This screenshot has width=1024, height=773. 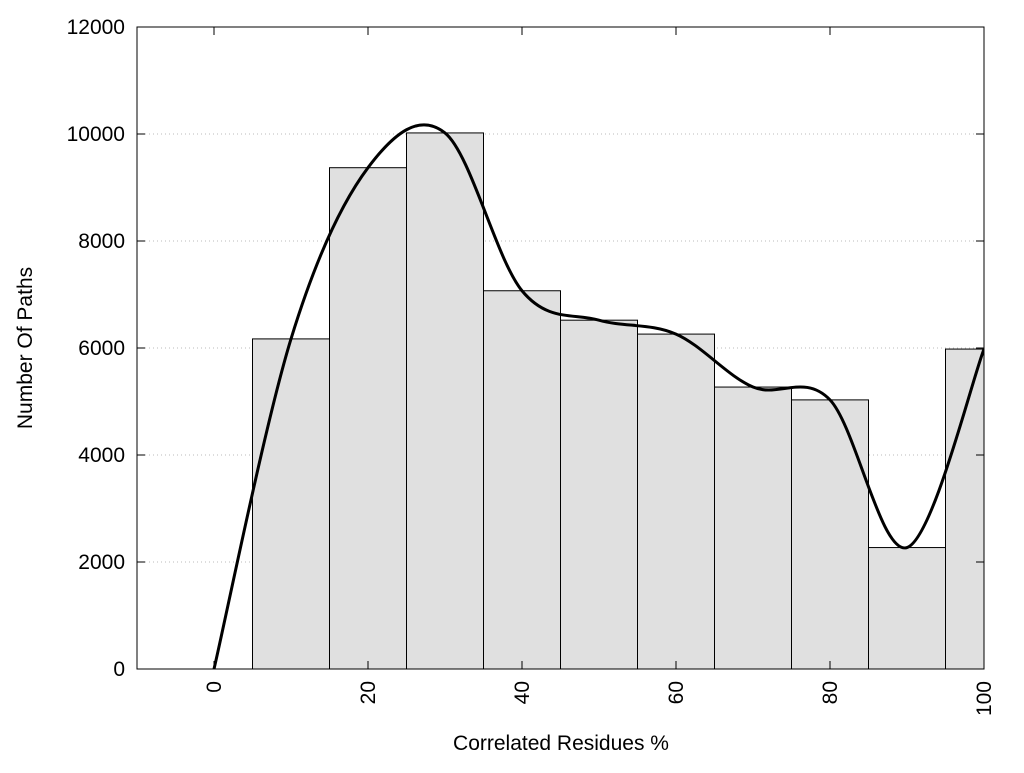 I want to click on y-tick-label: 4000, so click(x=101, y=455).